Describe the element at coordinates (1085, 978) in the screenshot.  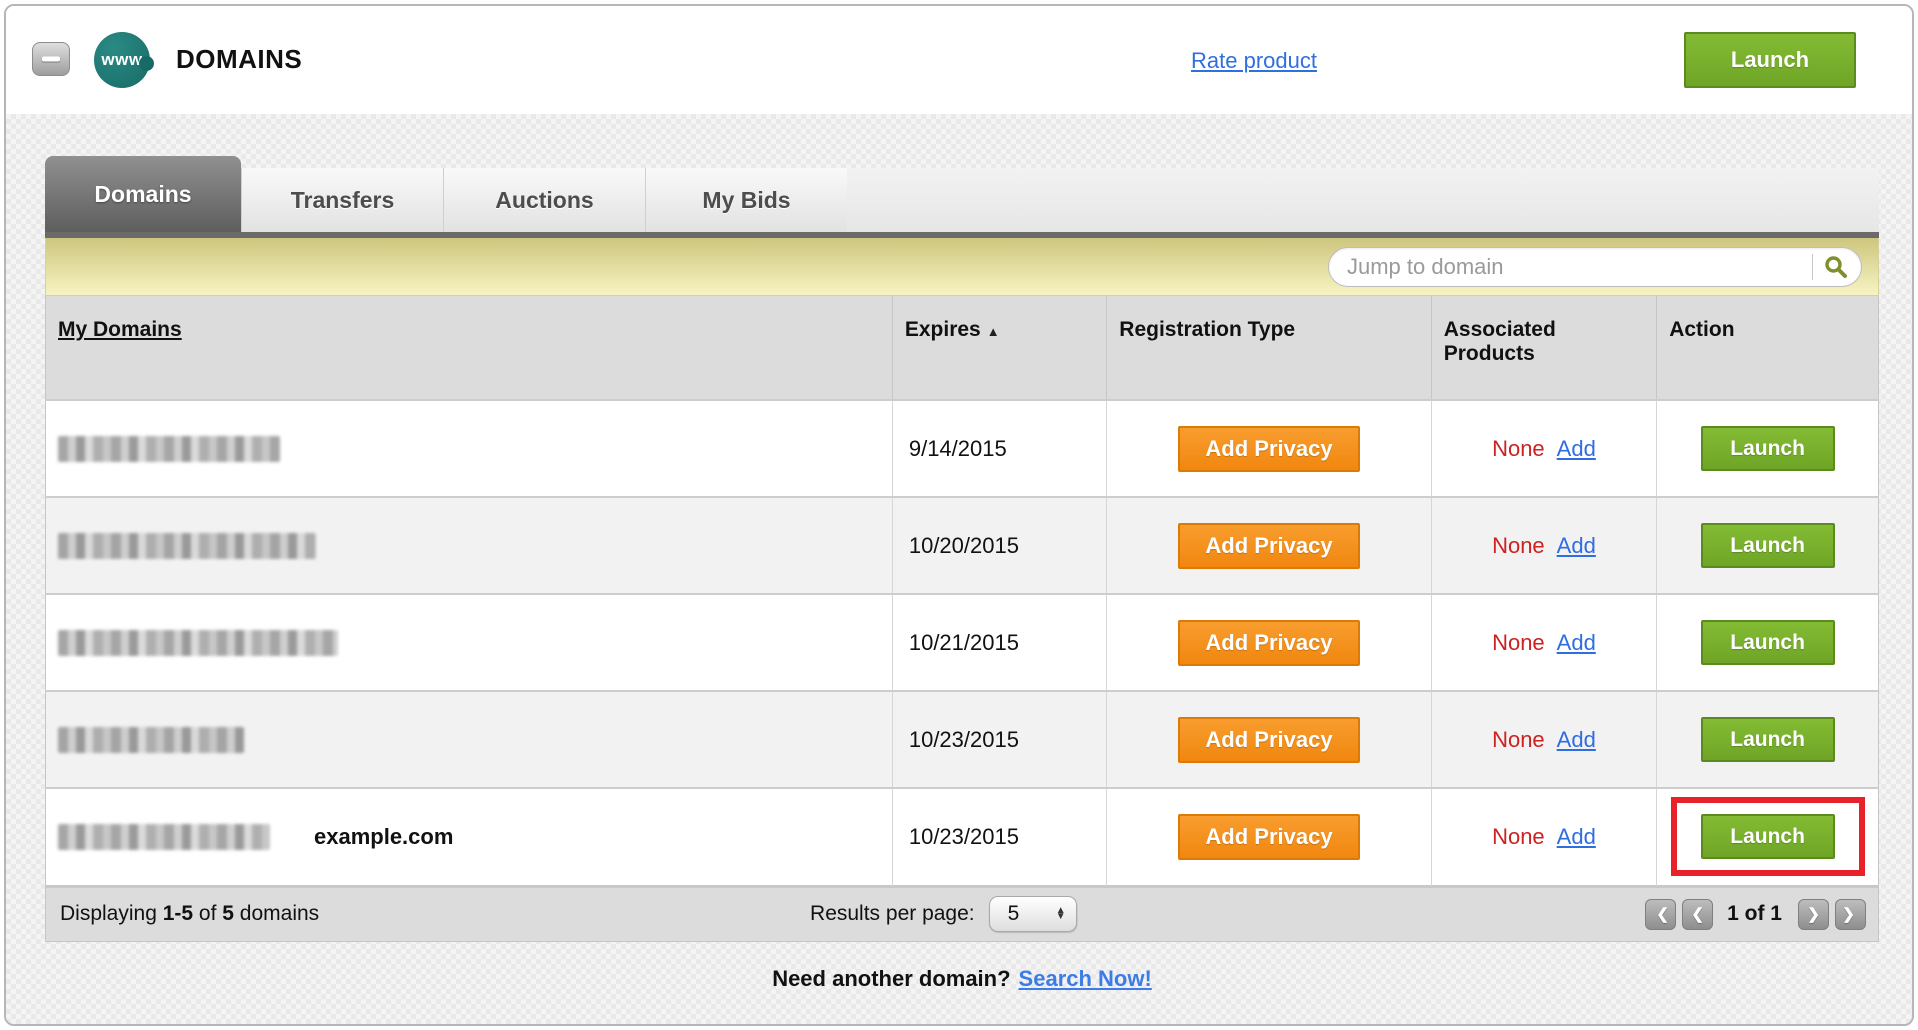
I see `search-now-link: Search Now!` at that location.